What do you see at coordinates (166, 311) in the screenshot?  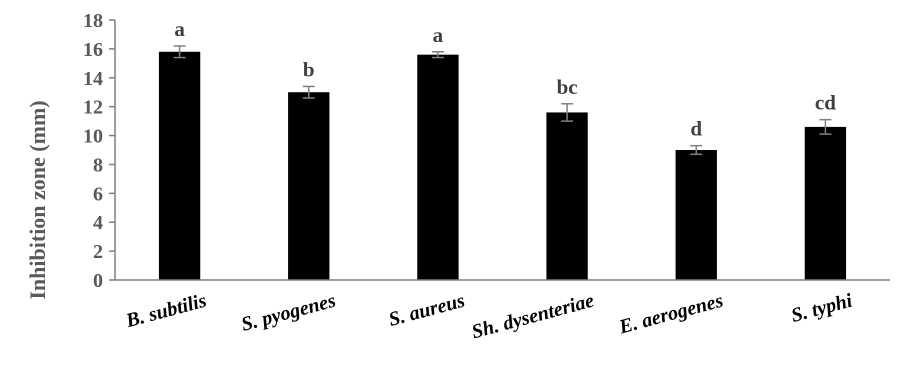 I see `x-tick-label-0: B. subtilis` at bounding box center [166, 311].